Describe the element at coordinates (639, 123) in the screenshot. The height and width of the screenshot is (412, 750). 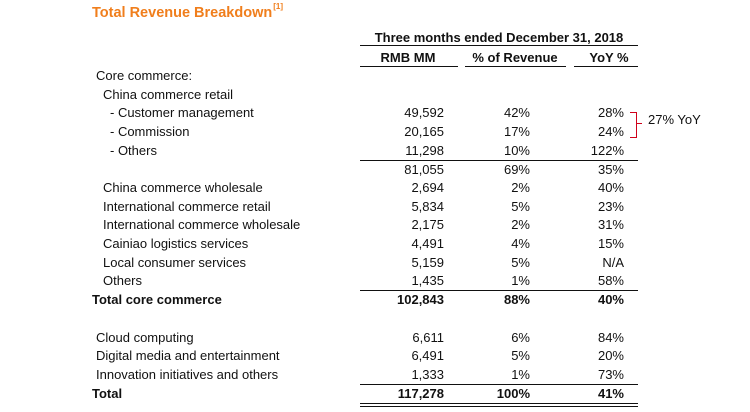
I see `yoy-bracket-tick` at that location.